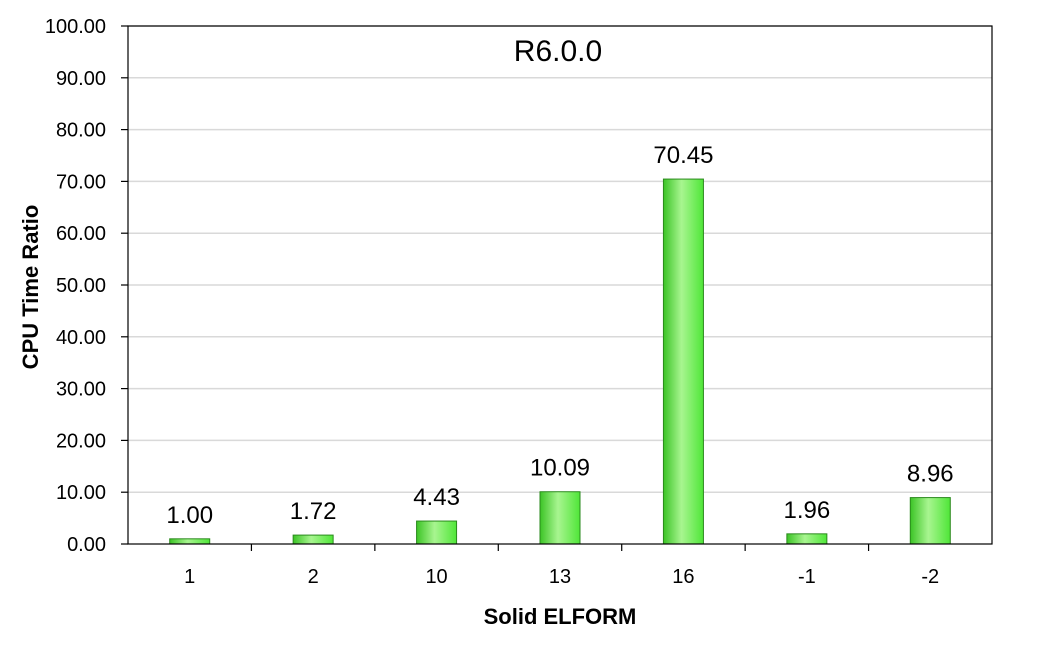 The height and width of the screenshot is (649, 1063). What do you see at coordinates (81, 441) in the screenshot?
I see `y-tick-label: 20.00` at bounding box center [81, 441].